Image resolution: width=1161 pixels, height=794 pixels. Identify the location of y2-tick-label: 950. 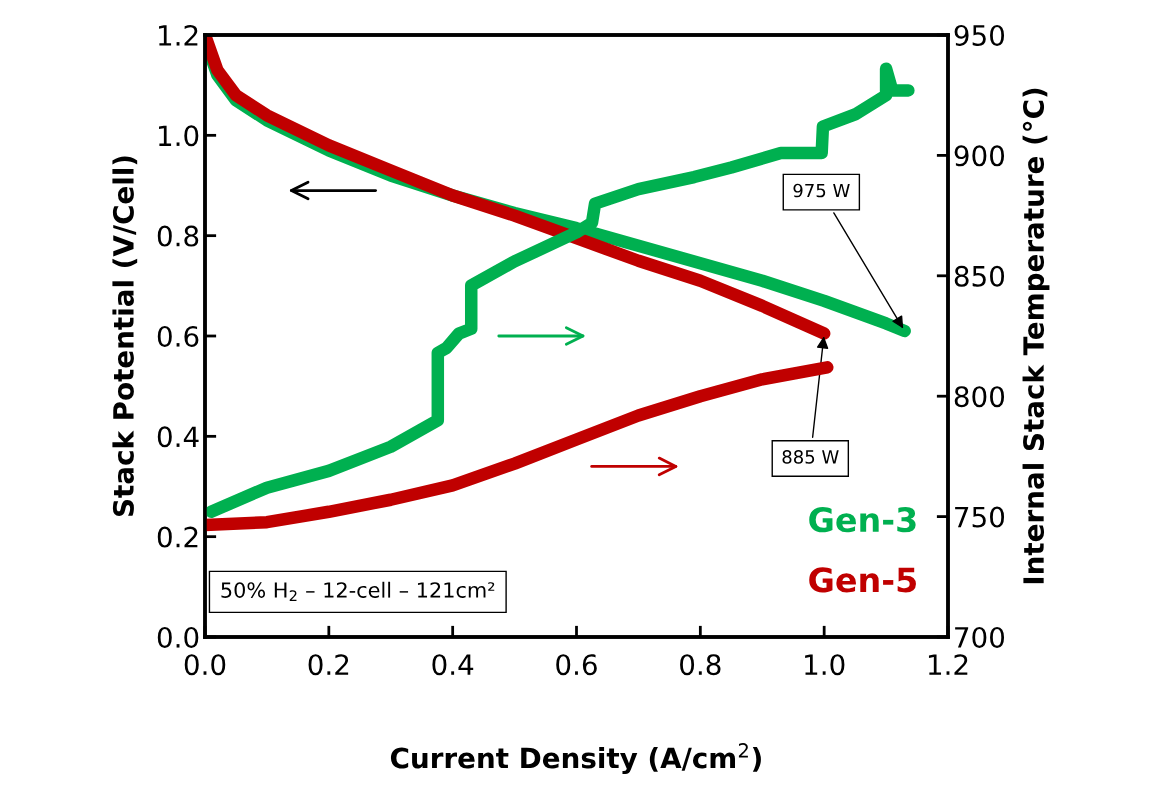
(979, 35).